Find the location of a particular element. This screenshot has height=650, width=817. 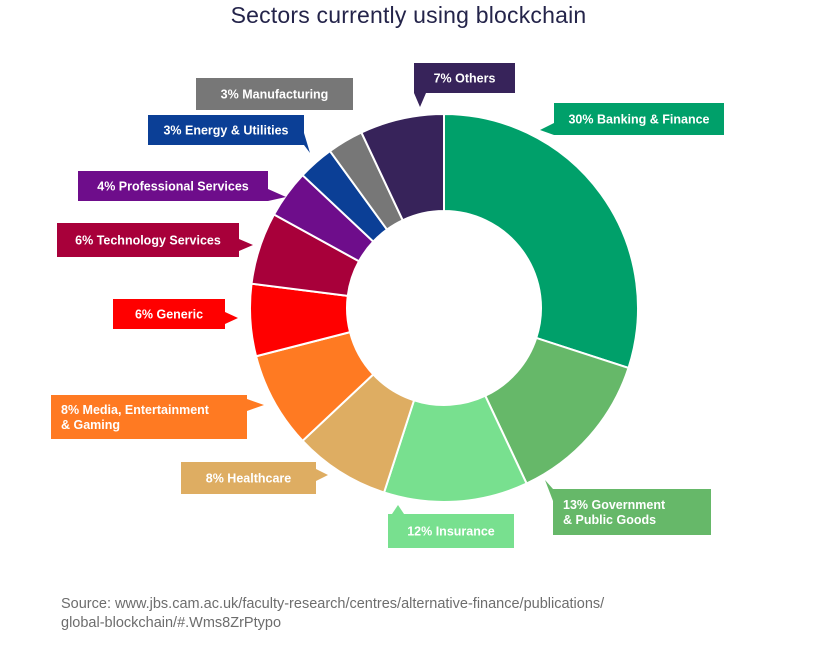

source-line-2: global-blockchain/#.Wms8ZrPtypo is located at coordinates (171, 623).